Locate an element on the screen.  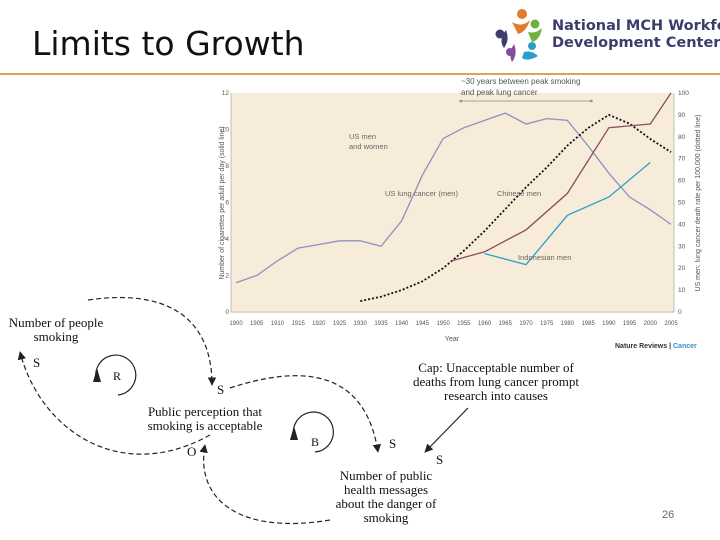
x-axis-title: Year is located at coordinates (452, 339).